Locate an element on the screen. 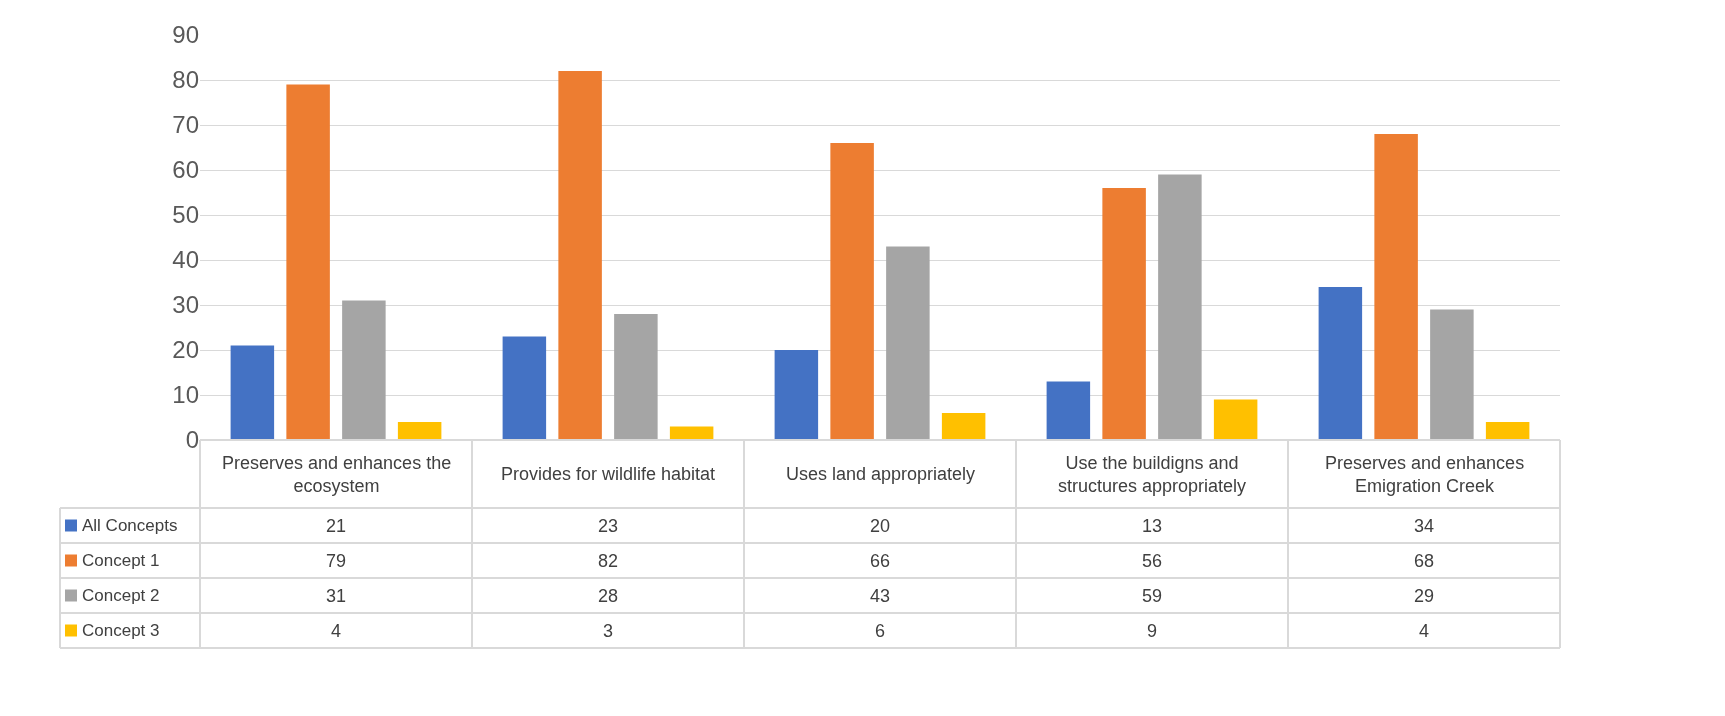 The image size is (1725, 716). data-label: 3 is located at coordinates (608, 631).